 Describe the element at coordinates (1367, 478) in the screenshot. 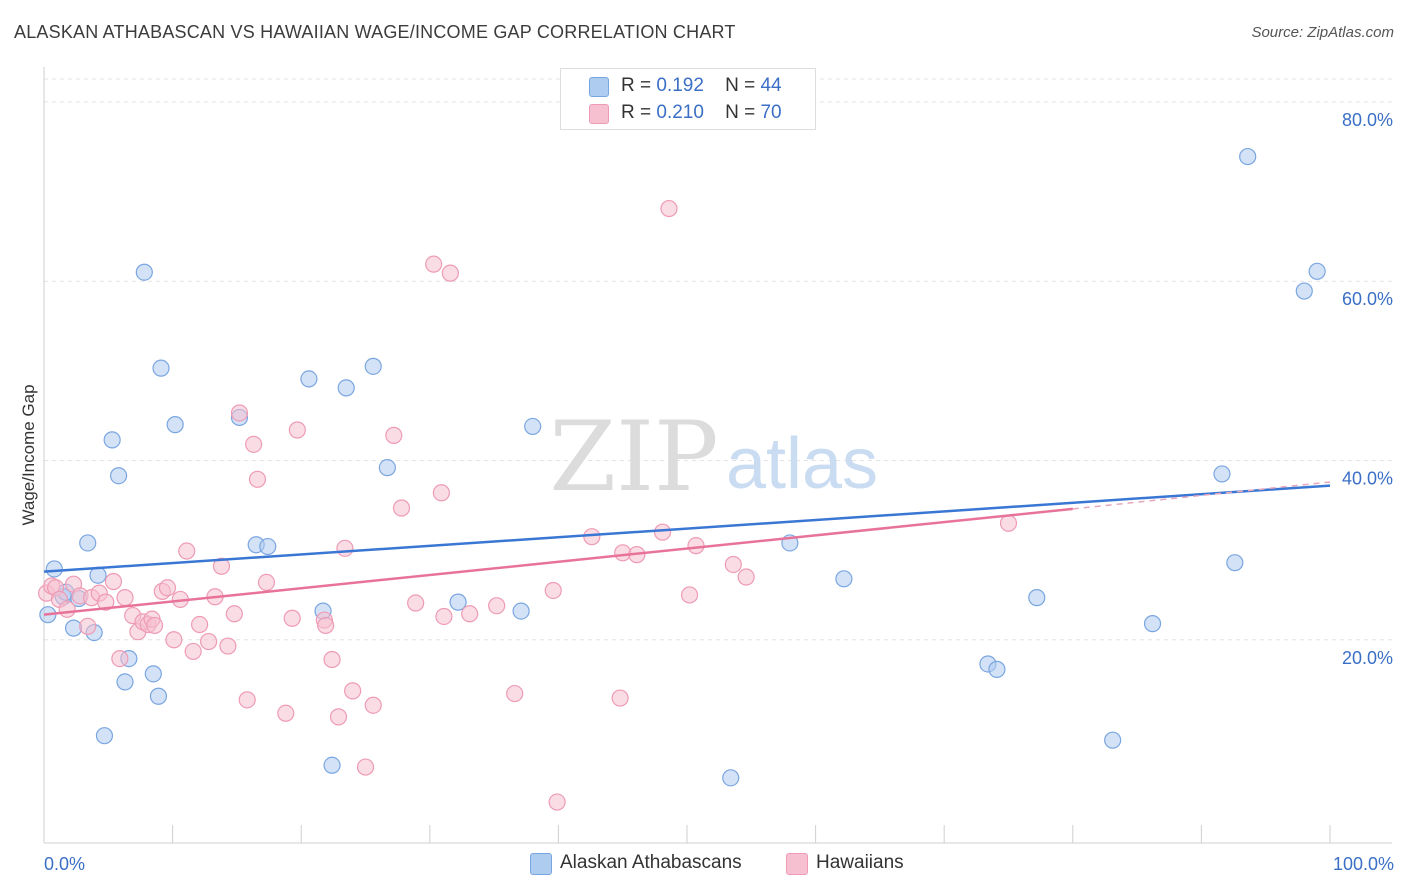

I see `y-tick-label: 40.0%` at that location.